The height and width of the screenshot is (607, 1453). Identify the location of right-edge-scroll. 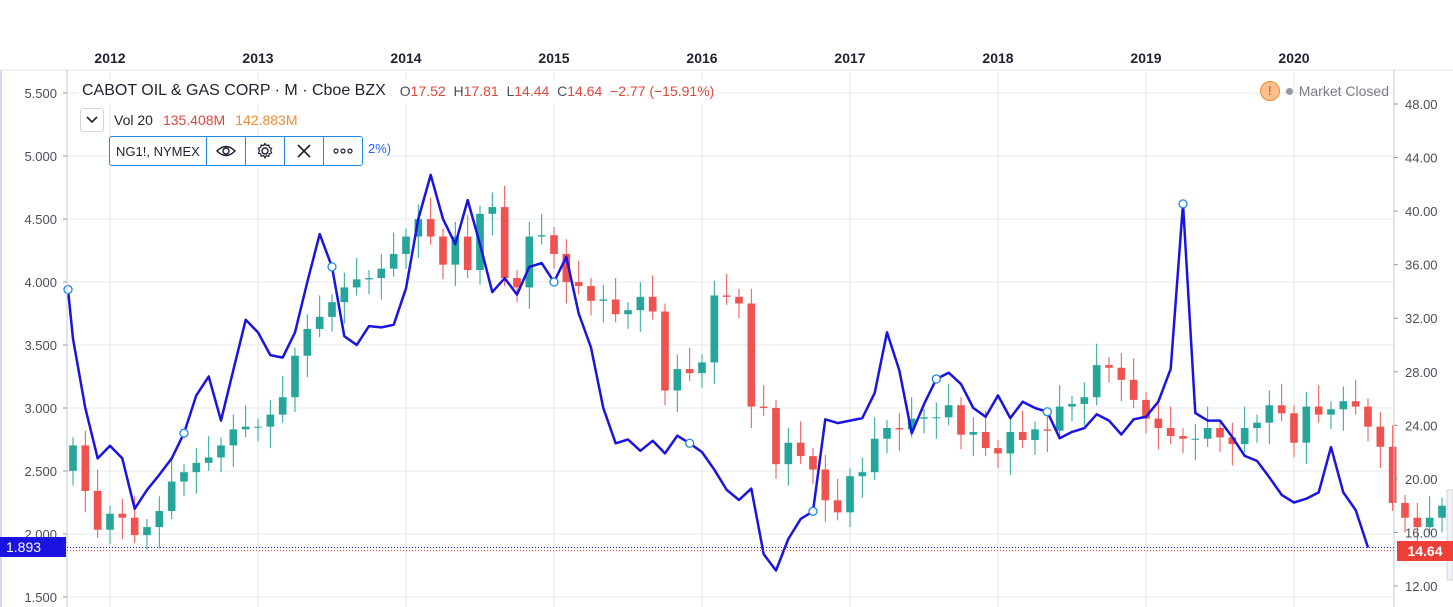
(1449, 535).